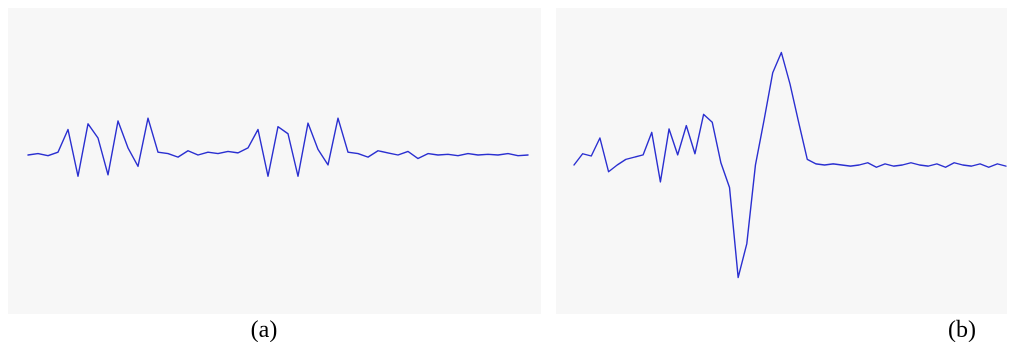 The image size is (1010, 342). I want to click on panel-a-trace-layer, so click(278, 147).